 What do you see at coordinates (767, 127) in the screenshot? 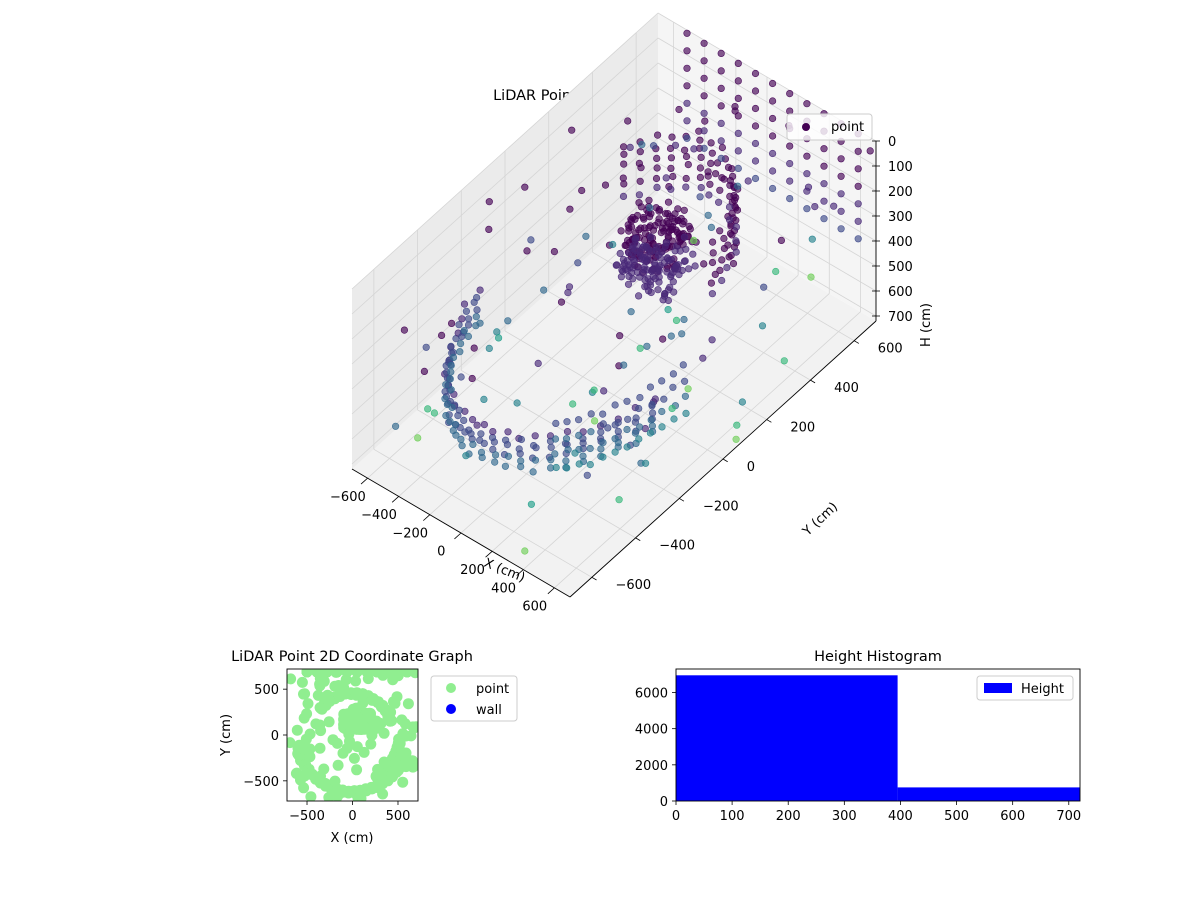
I see `grid-back-z` at bounding box center [767, 127].